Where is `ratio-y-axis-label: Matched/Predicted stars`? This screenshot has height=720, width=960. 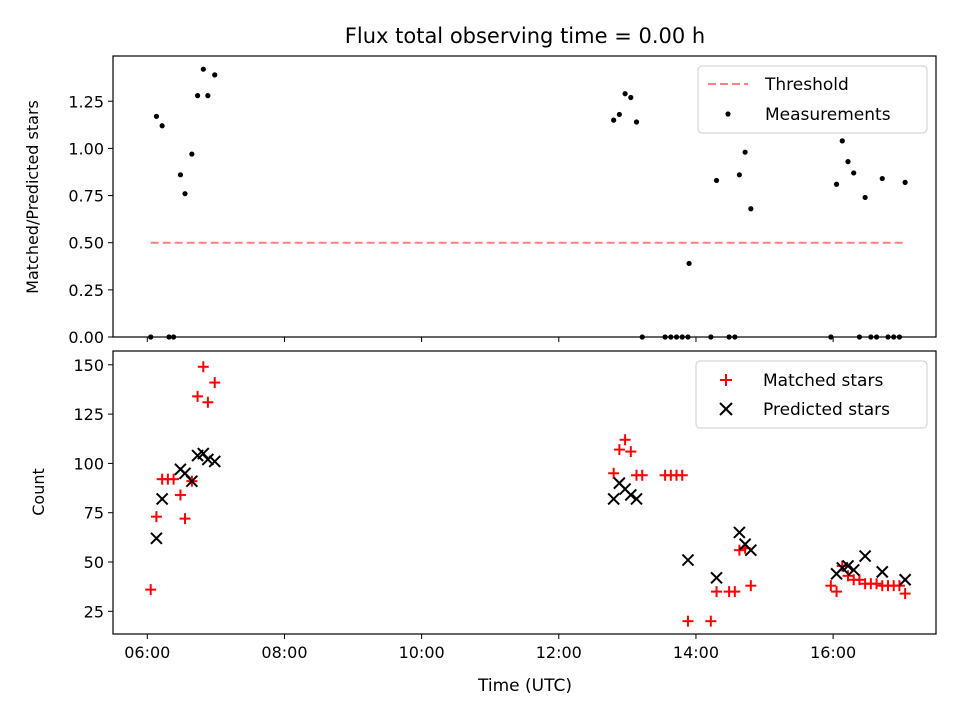
ratio-y-axis-label: Matched/Predicted stars is located at coordinates (32, 197).